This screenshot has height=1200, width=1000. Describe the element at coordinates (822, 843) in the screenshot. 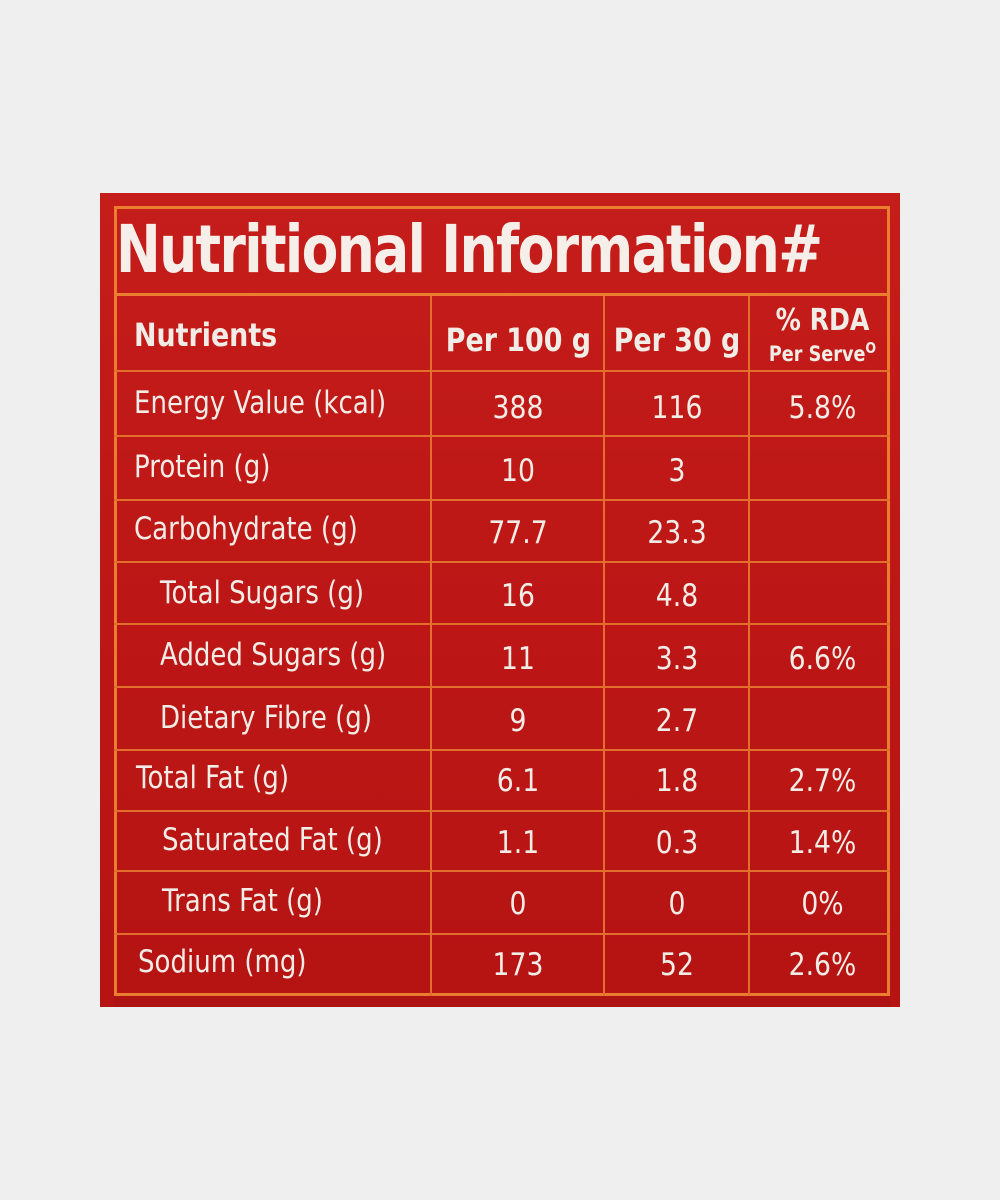

I see `value-rda: 1.4%` at that location.